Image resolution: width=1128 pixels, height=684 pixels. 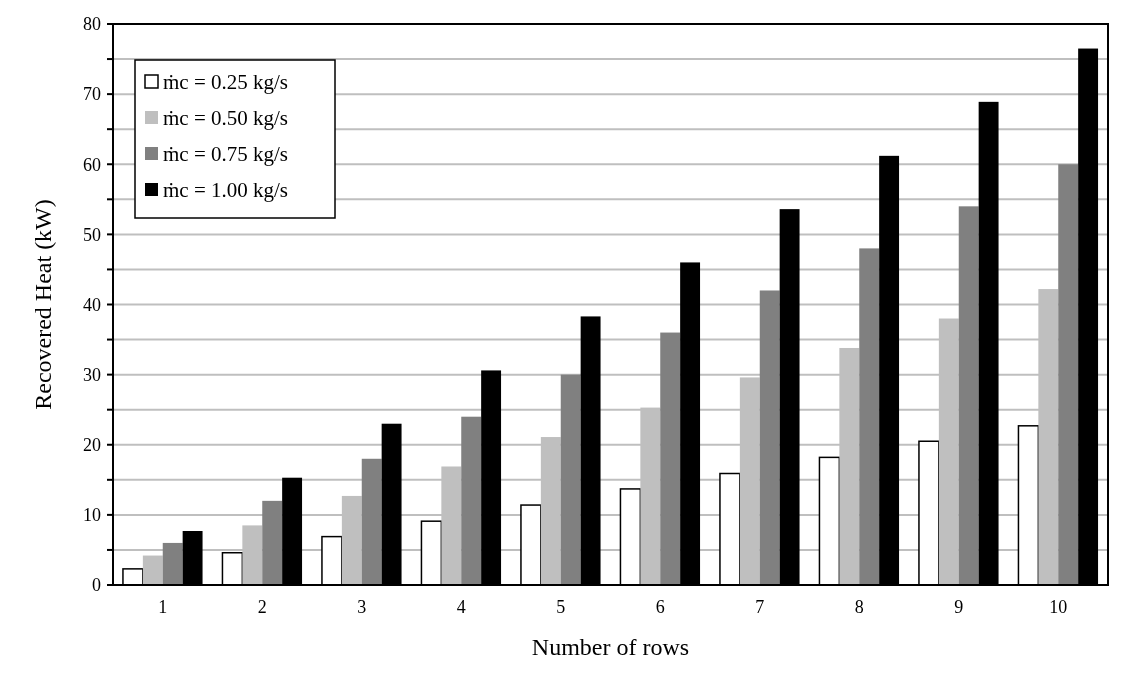 I want to click on y-tick-label: 50, so click(x=92, y=234).